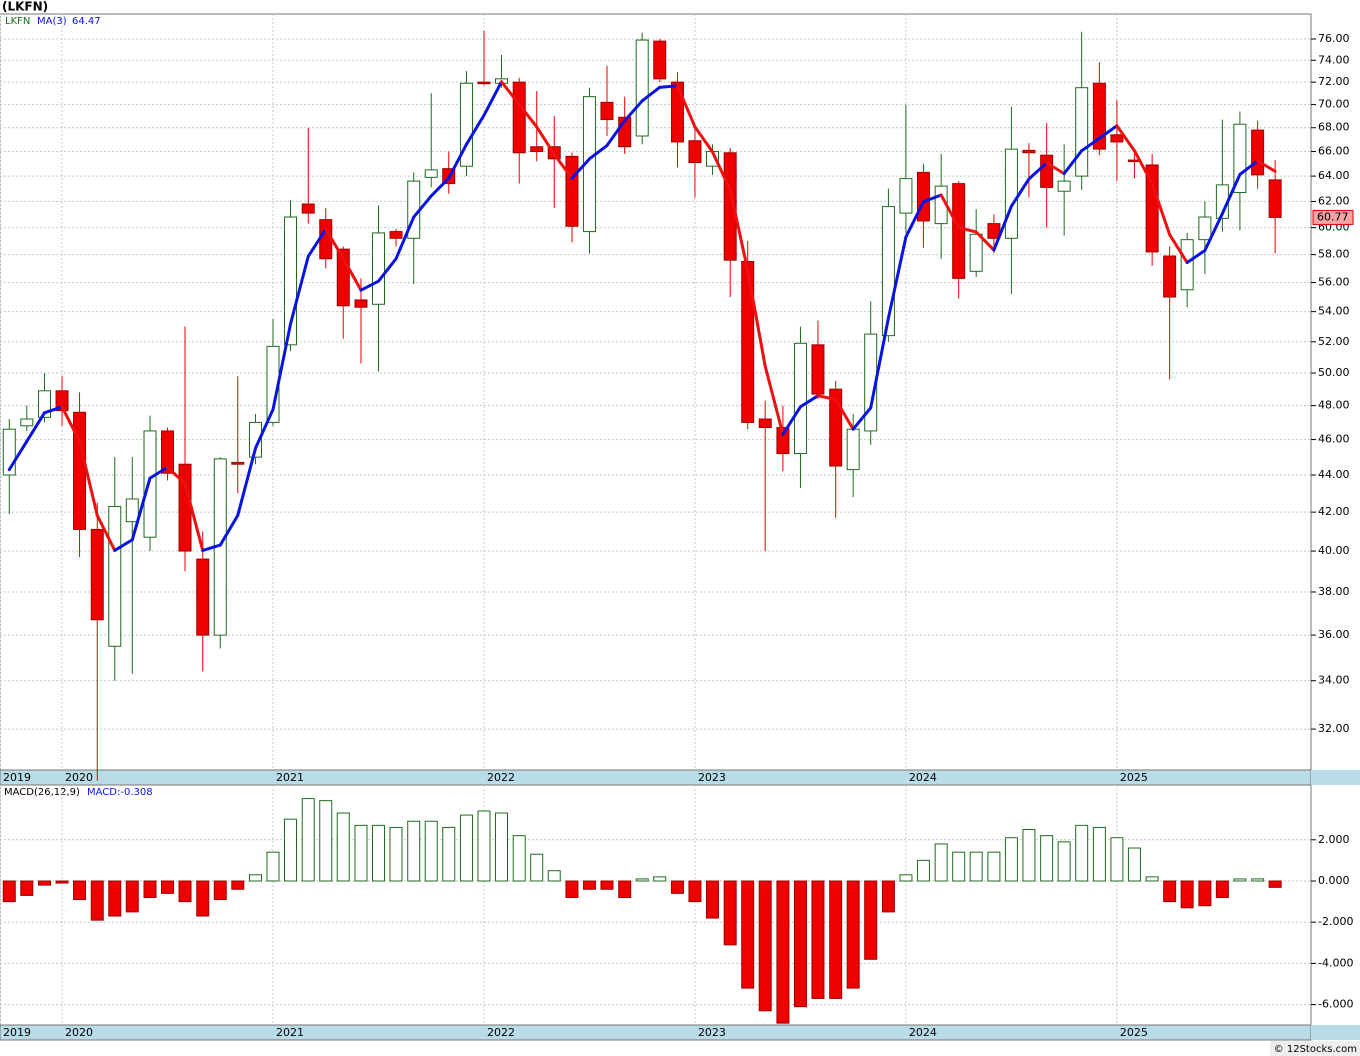 This screenshot has height=1056, width=1360. Describe the element at coordinates (1334, 728) in the screenshot. I see `y-tick-label: 32.00` at that location.